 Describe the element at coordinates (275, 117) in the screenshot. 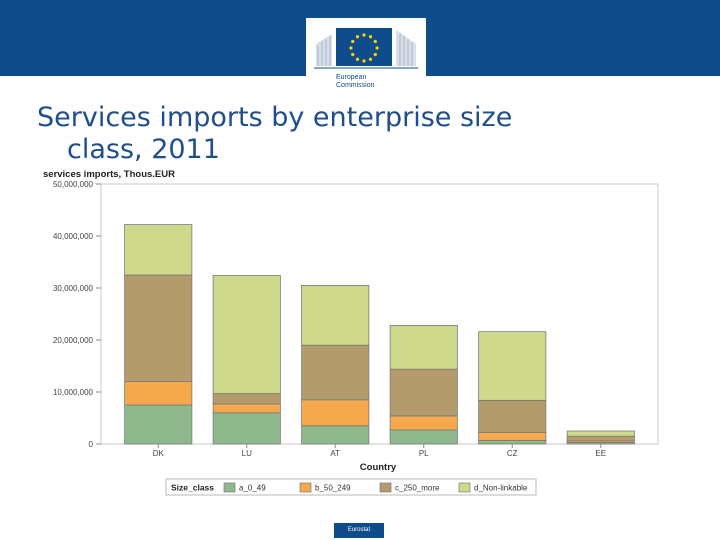

I see `slide-title-line1: Services imports by enterprise size` at that location.